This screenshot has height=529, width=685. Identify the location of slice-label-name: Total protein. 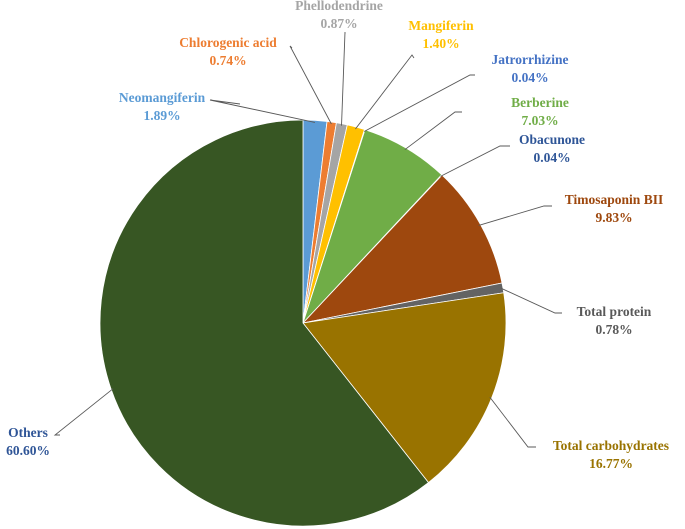
(614, 311).